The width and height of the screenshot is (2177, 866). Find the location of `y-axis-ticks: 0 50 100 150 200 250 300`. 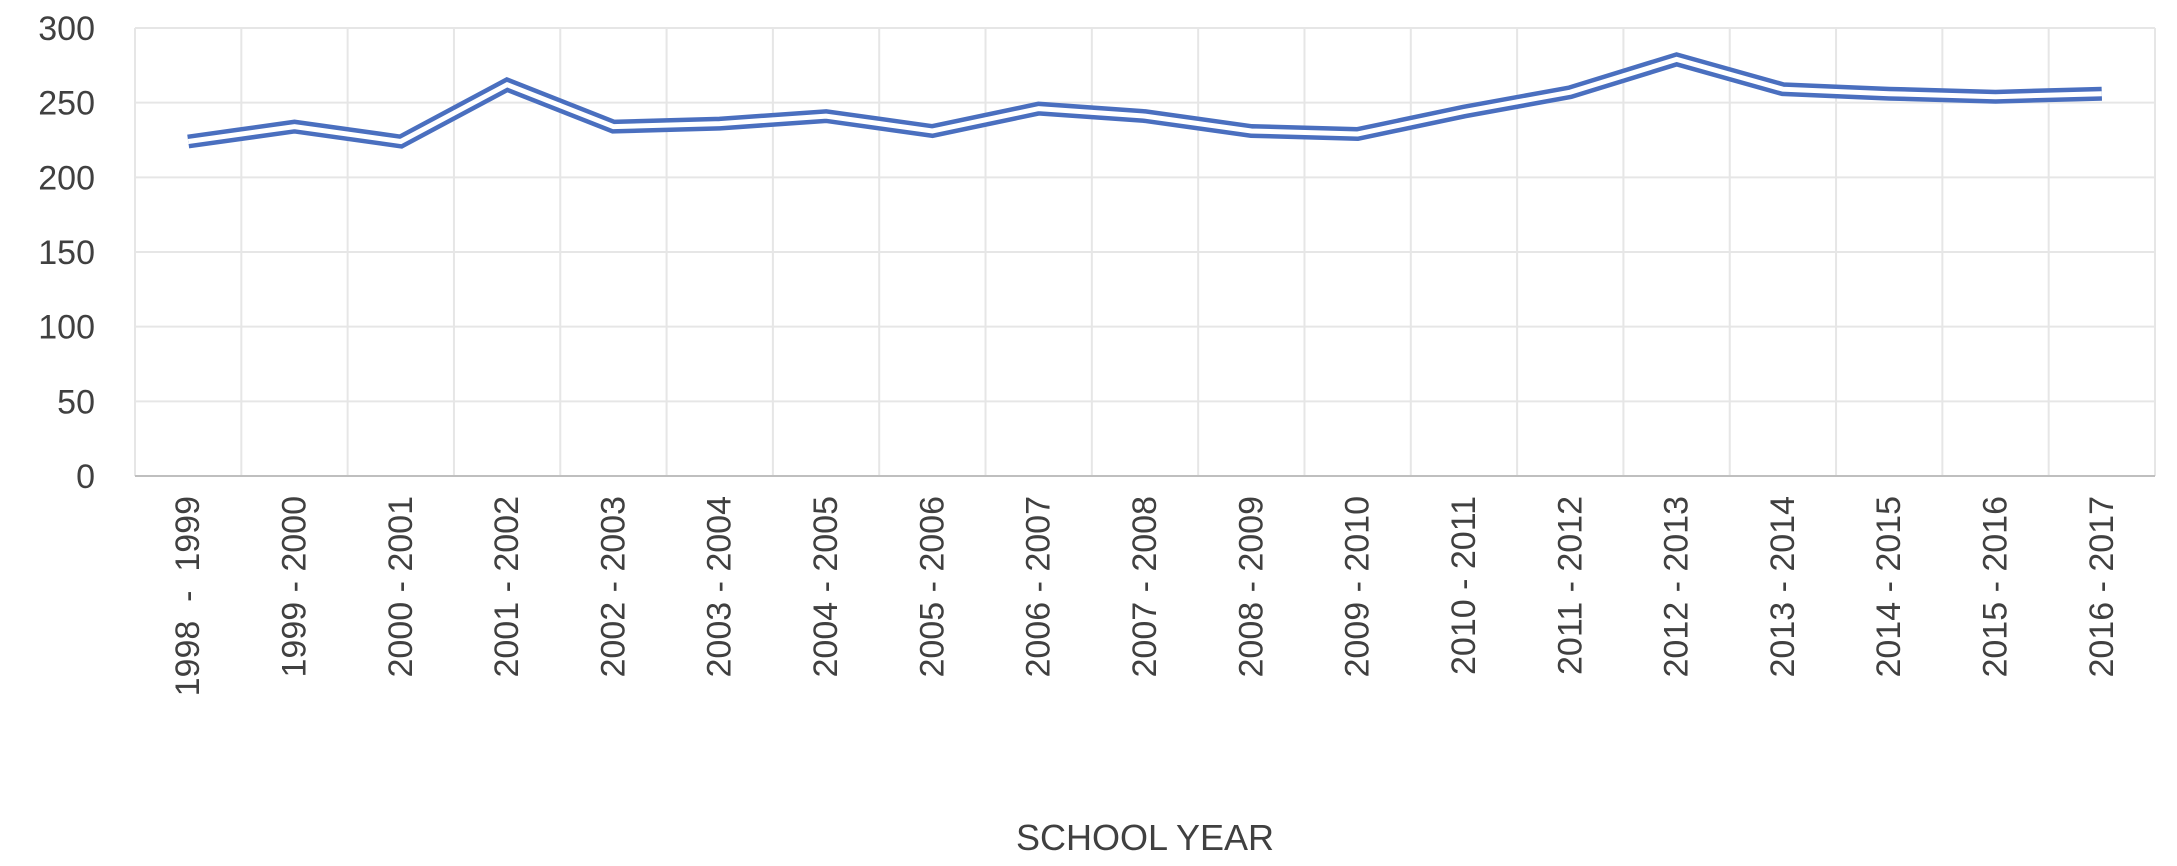

y-axis-ticks: 0 50 100 150 200 250 300 is located at coordinates (66, 253).